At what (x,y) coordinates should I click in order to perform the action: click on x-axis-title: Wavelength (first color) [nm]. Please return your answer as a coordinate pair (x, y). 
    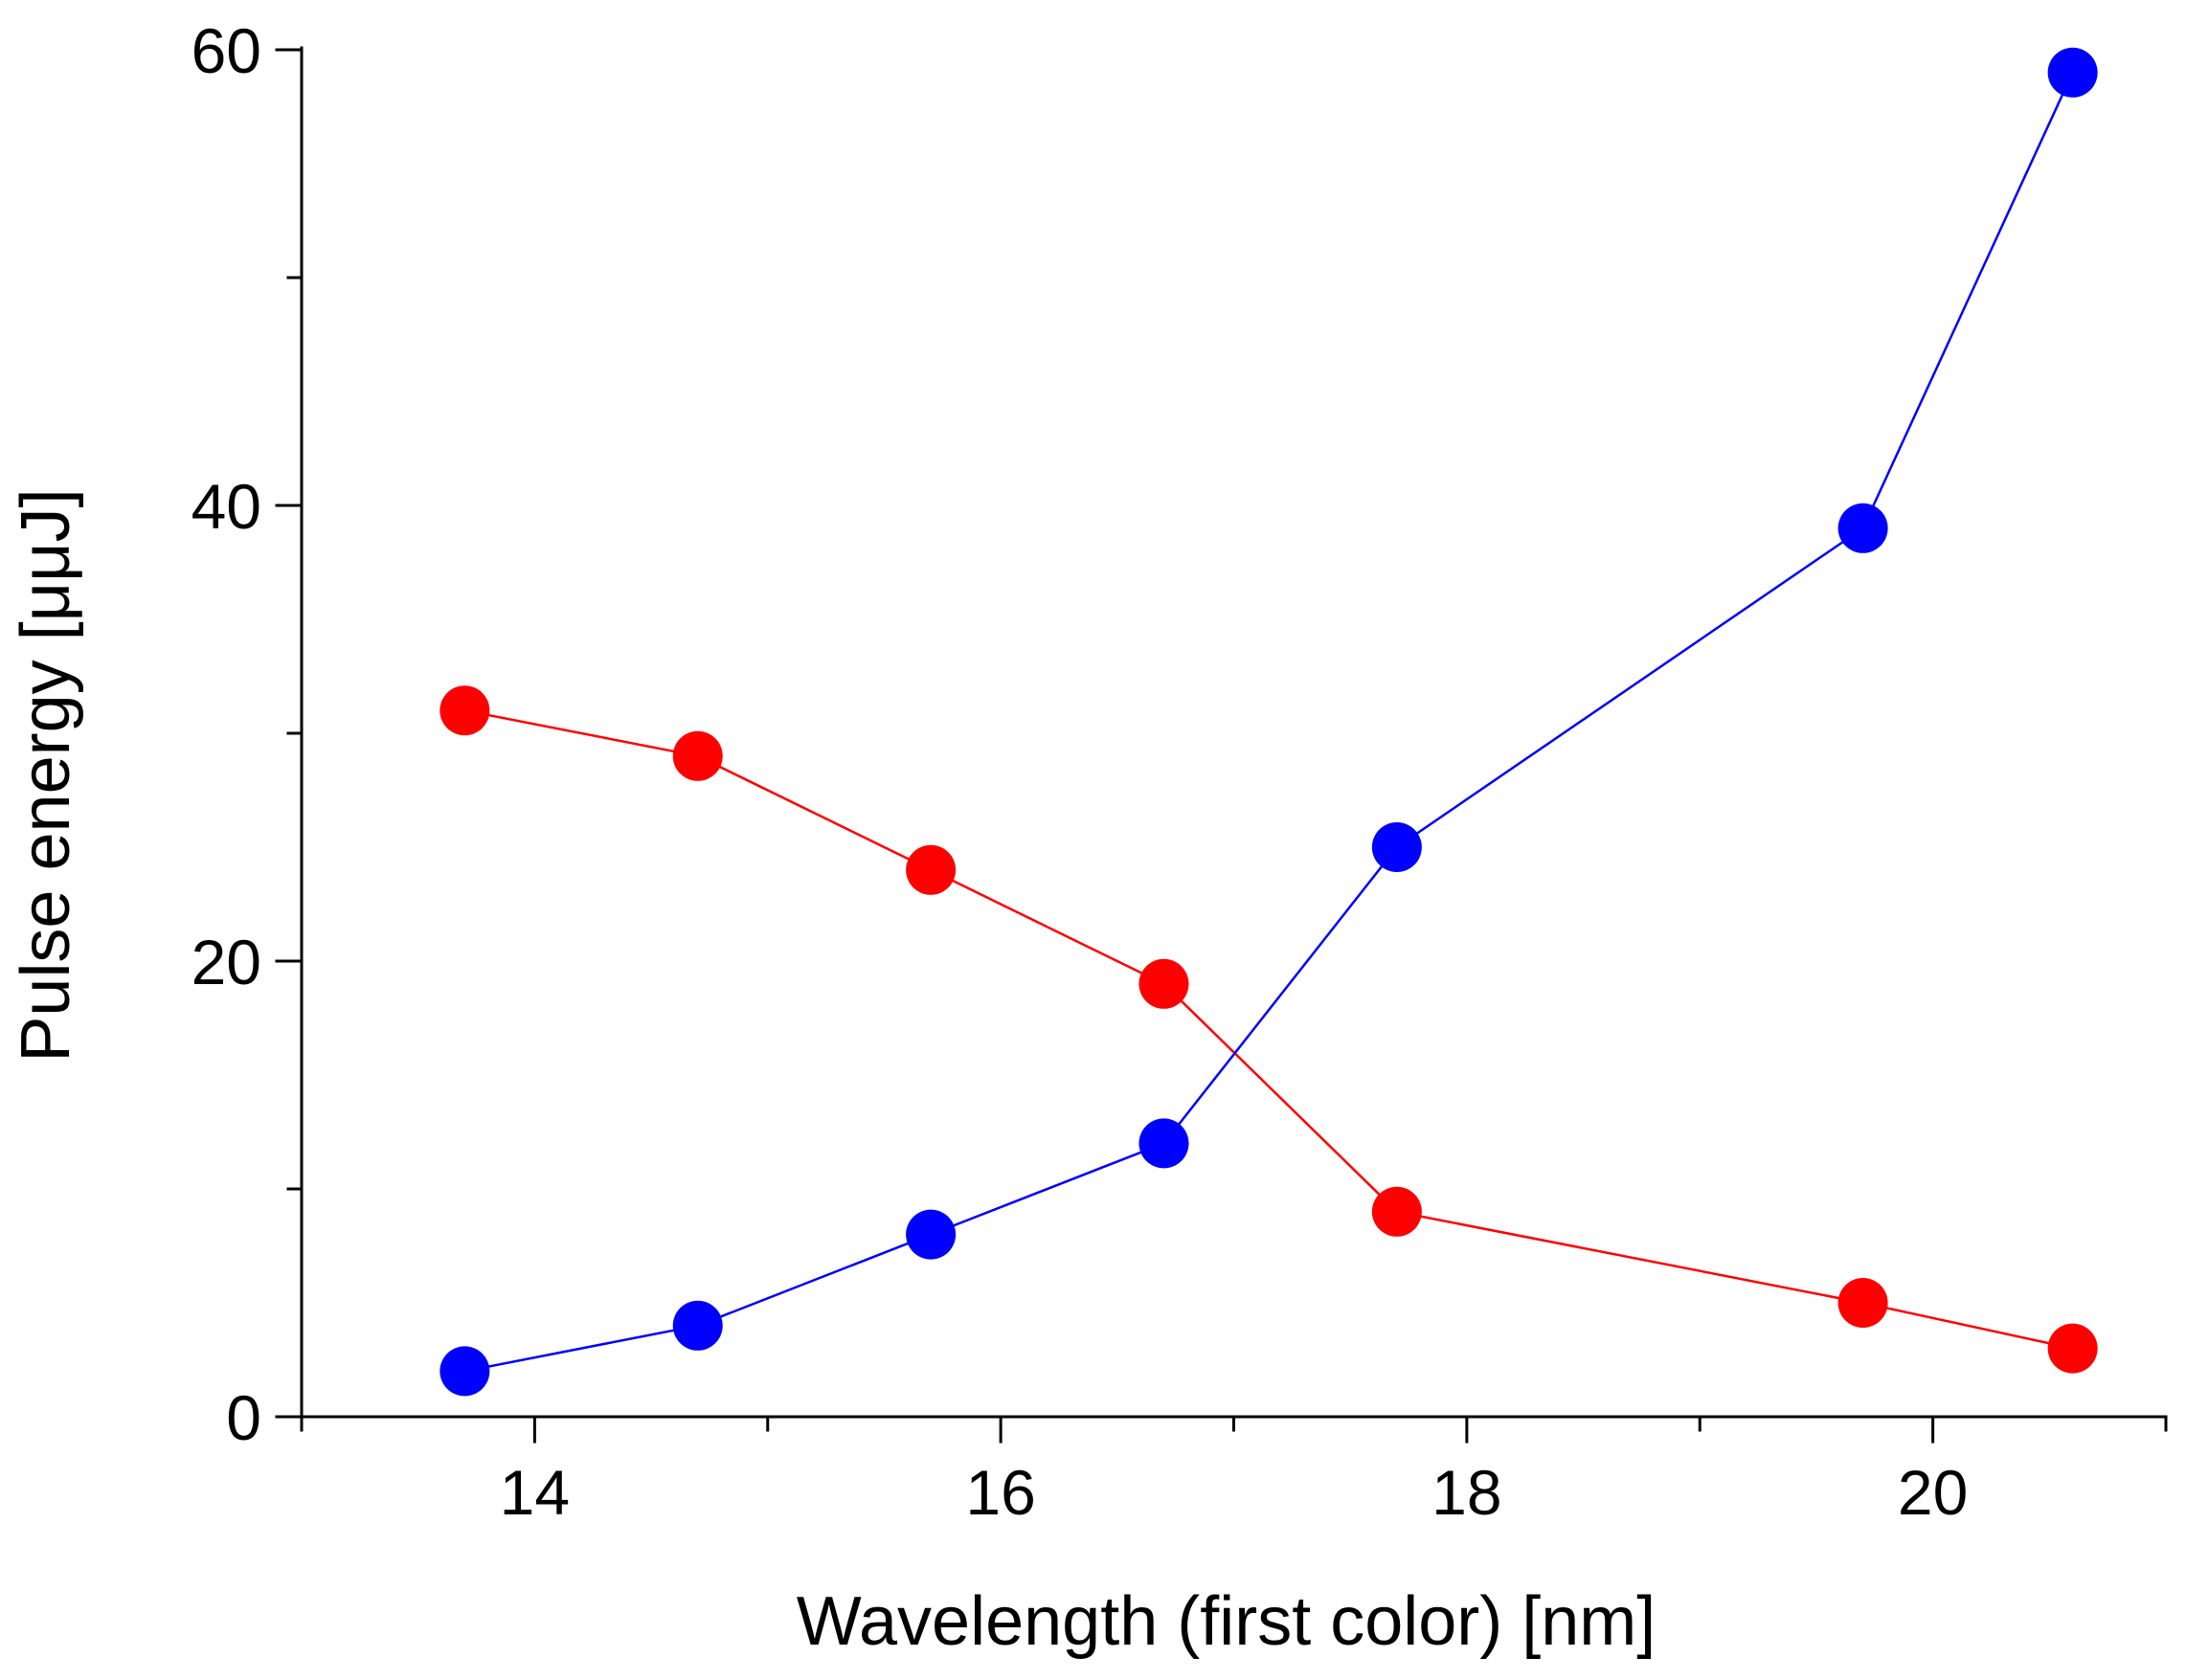
    Looking at the image, I should click on (1227, 1621).